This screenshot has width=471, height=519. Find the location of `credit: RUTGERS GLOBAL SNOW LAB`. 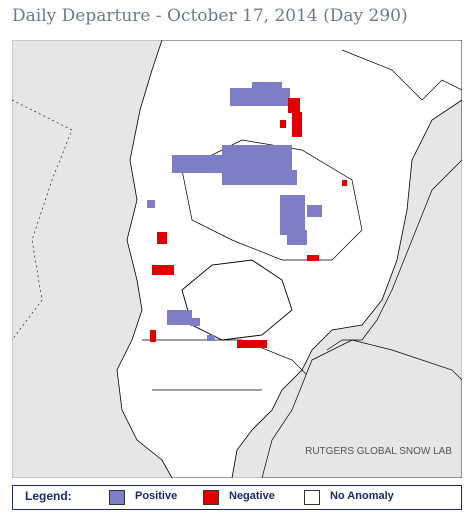

credit: RUTGERS GLOBAL SNOW LAB is located at coordinates (378, 451).